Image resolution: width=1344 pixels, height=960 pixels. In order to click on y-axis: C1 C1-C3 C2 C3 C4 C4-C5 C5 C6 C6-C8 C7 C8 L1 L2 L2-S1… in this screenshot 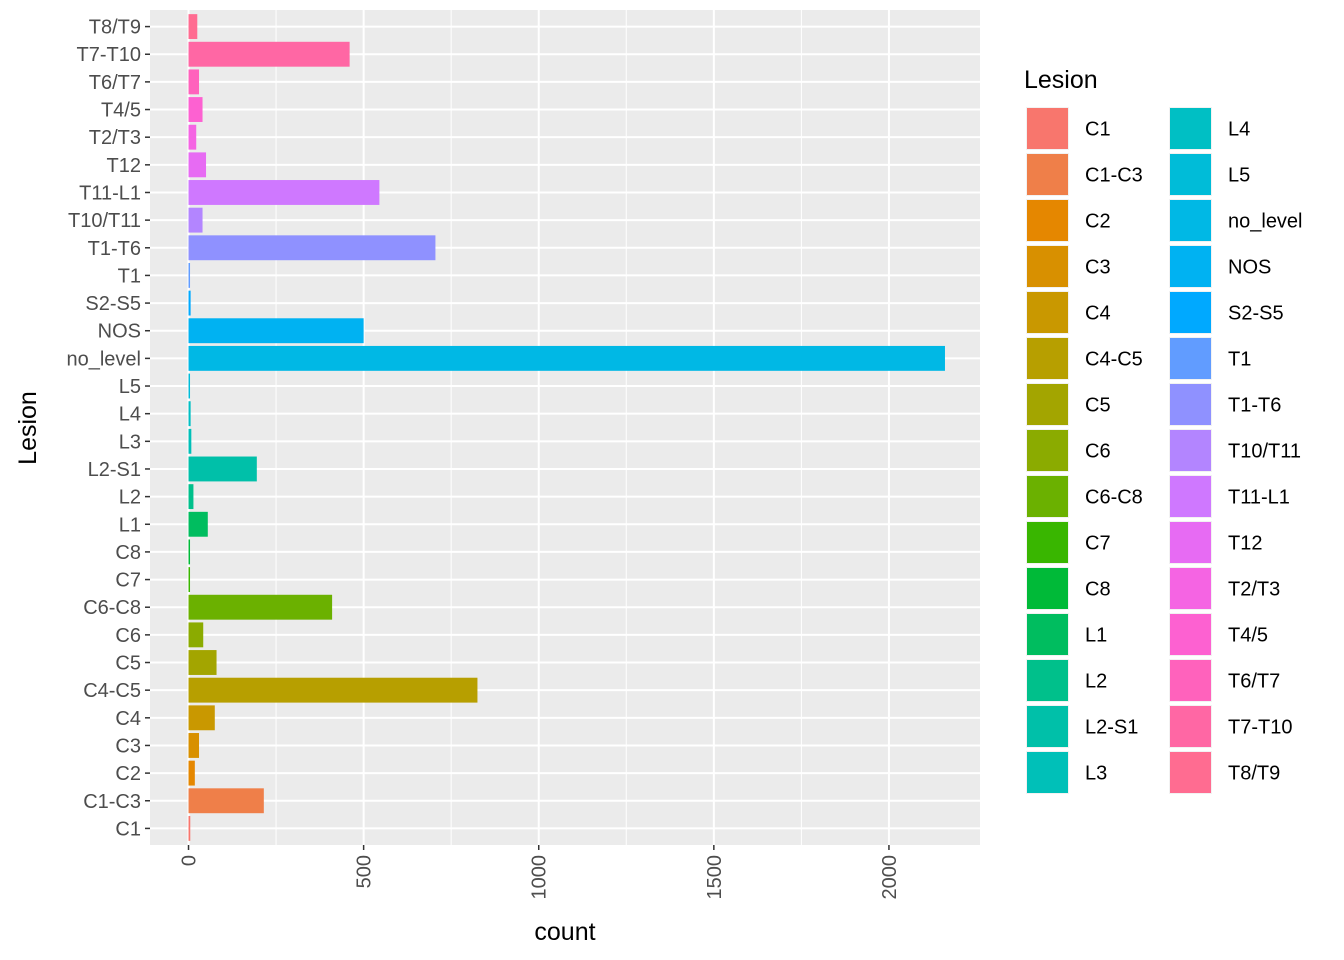, I will do `click(108, 428)`.